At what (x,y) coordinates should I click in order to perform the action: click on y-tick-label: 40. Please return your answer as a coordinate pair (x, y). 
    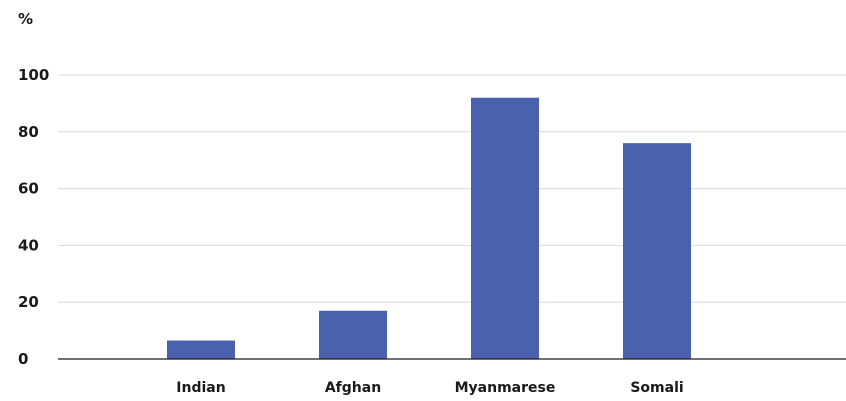
    Looking at the image, I should click on (28, 245).